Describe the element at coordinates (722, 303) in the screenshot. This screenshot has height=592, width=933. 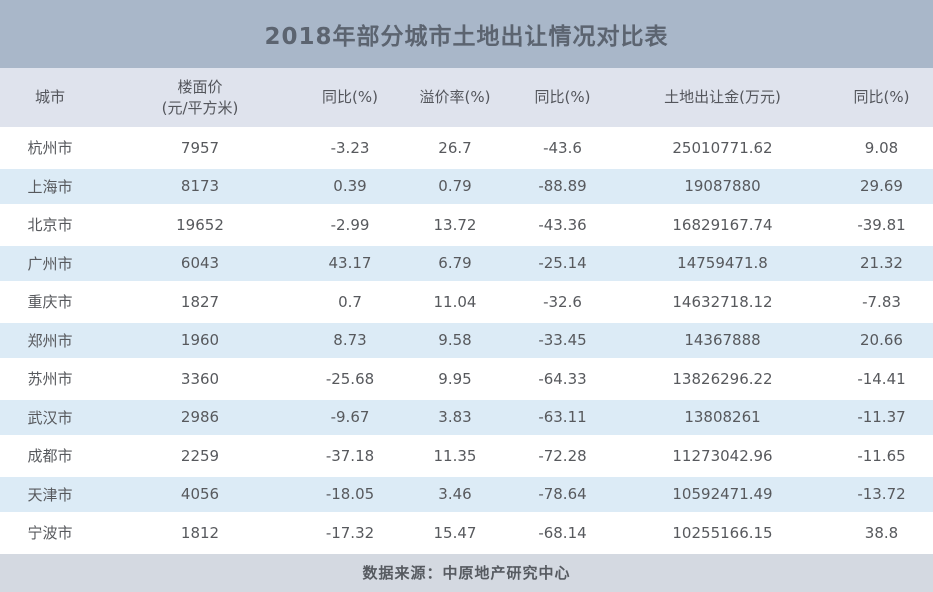
I see `value-cell: 14632718.12` at that location.